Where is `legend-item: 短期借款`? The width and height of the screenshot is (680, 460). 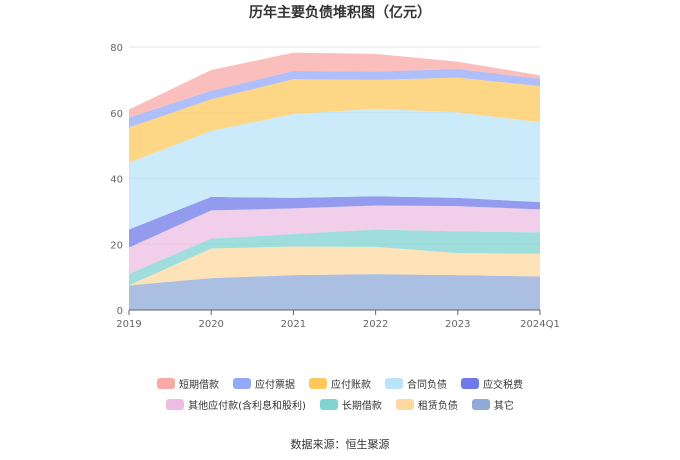
legend-item: 短期借款 is located at coordinates (188, 383).